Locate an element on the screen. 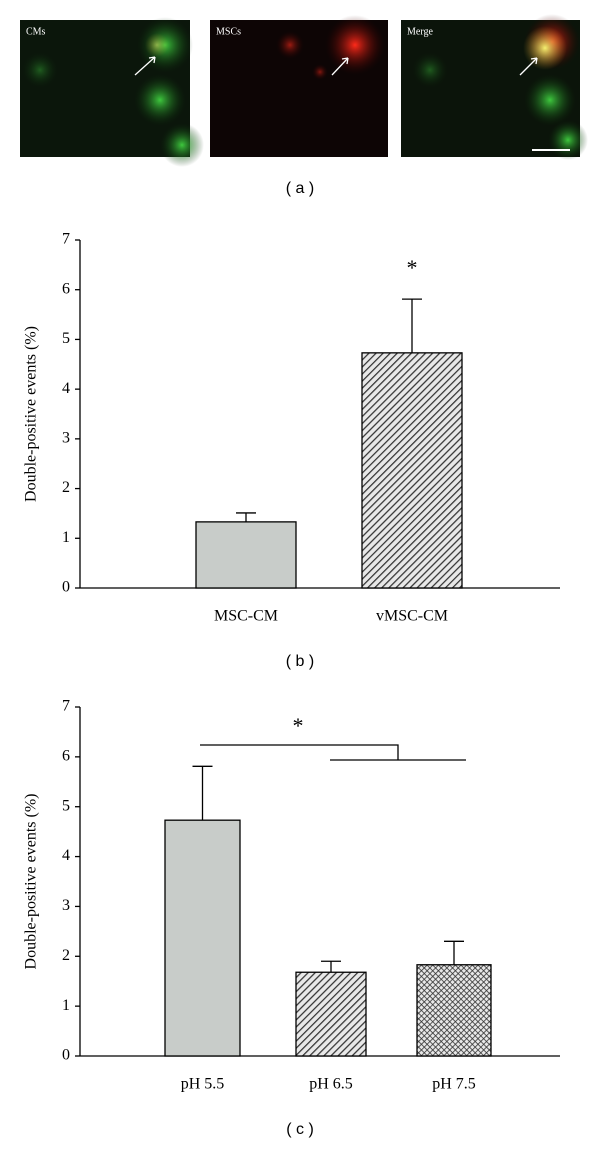 The height and width of the screenshot is (1152, 600). significance-bracket is located at coordinates (333, 752).